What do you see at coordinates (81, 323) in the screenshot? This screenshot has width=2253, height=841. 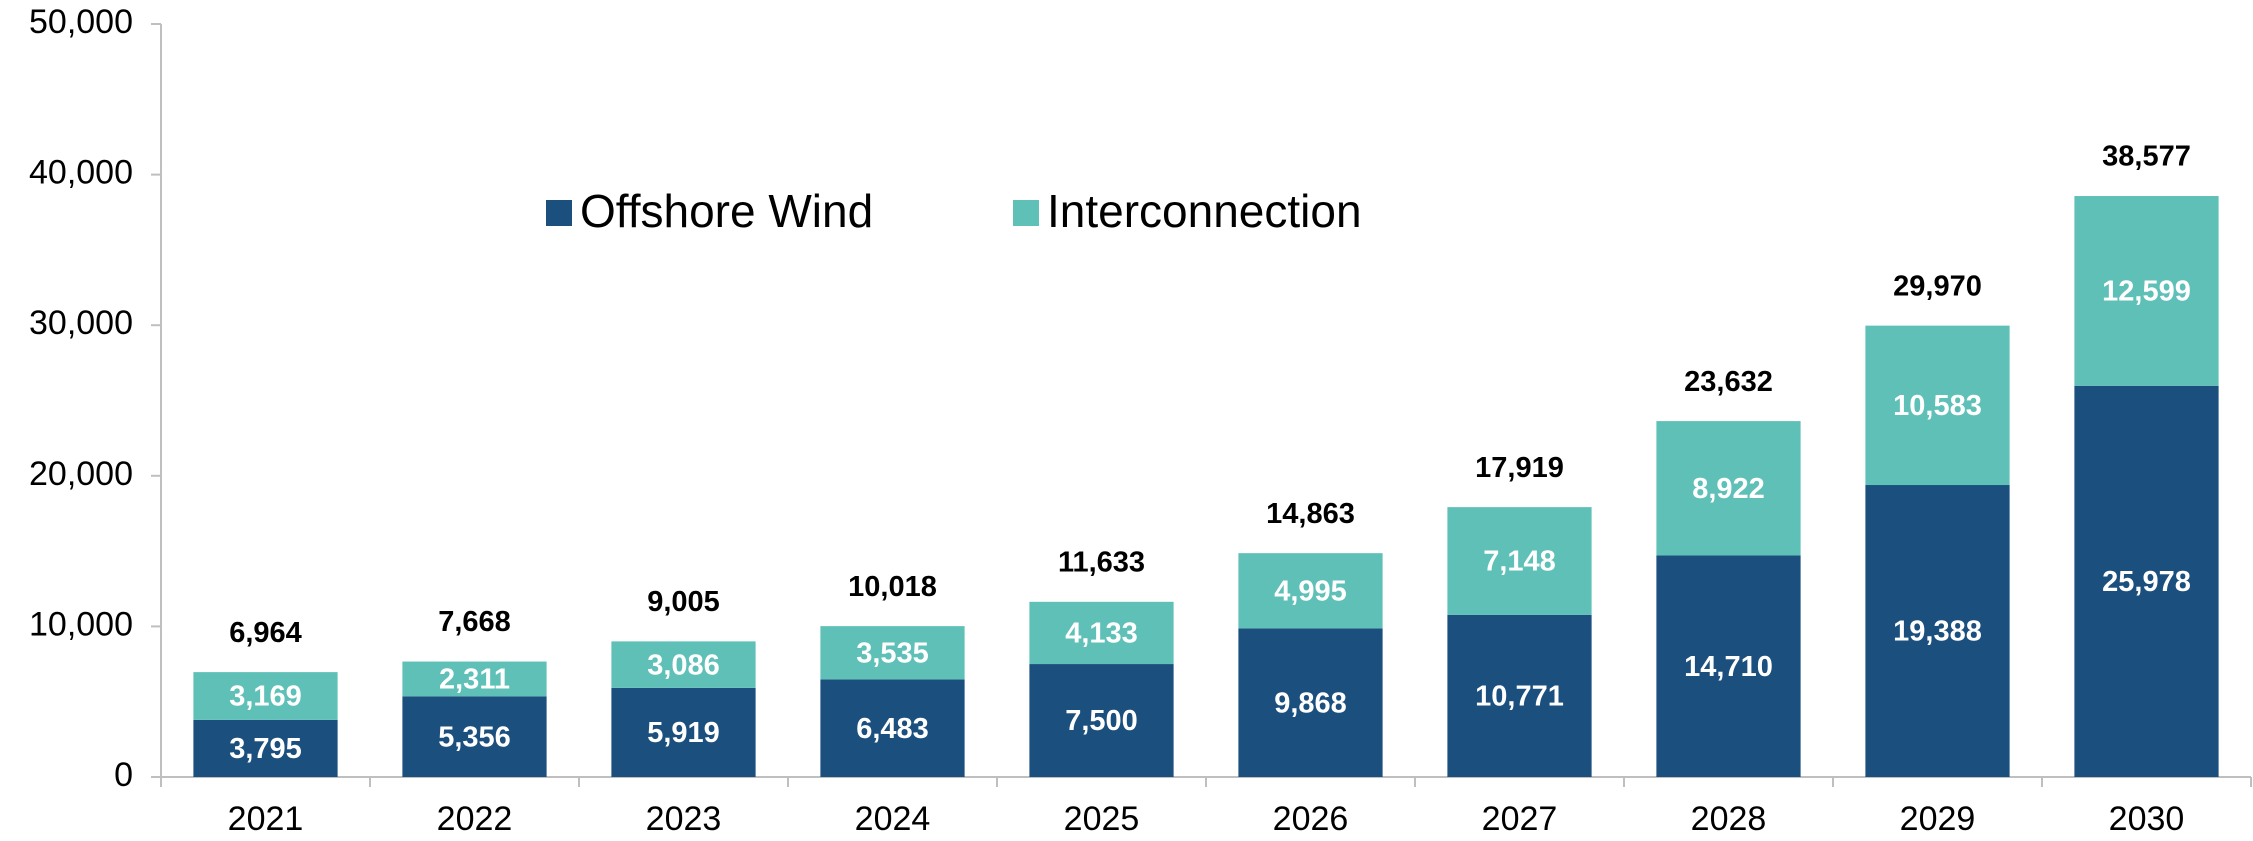 I see `y-tick-label: 30,000` at bounding box center [81, 323].